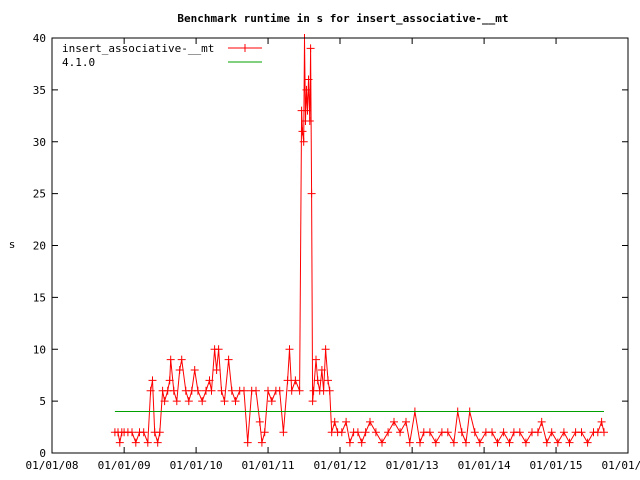  Describe the element at coordinates (78, 62) in the screenshot. I see `legend-label-series-2: 4.1.0` at that location.